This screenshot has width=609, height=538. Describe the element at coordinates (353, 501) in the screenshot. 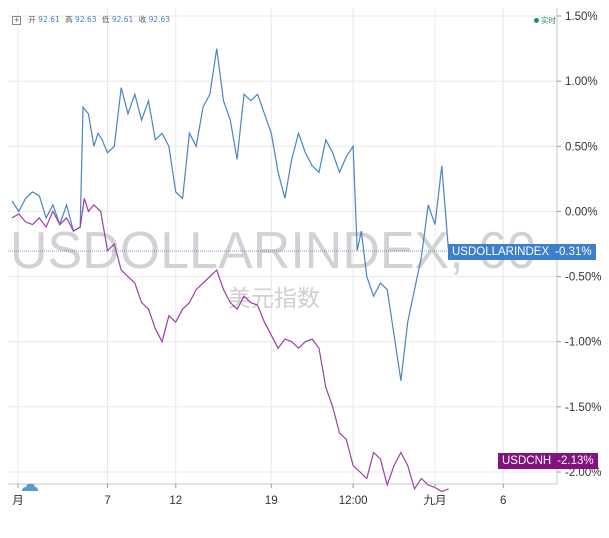

I see `x-tick-label: 12:00` at that location.